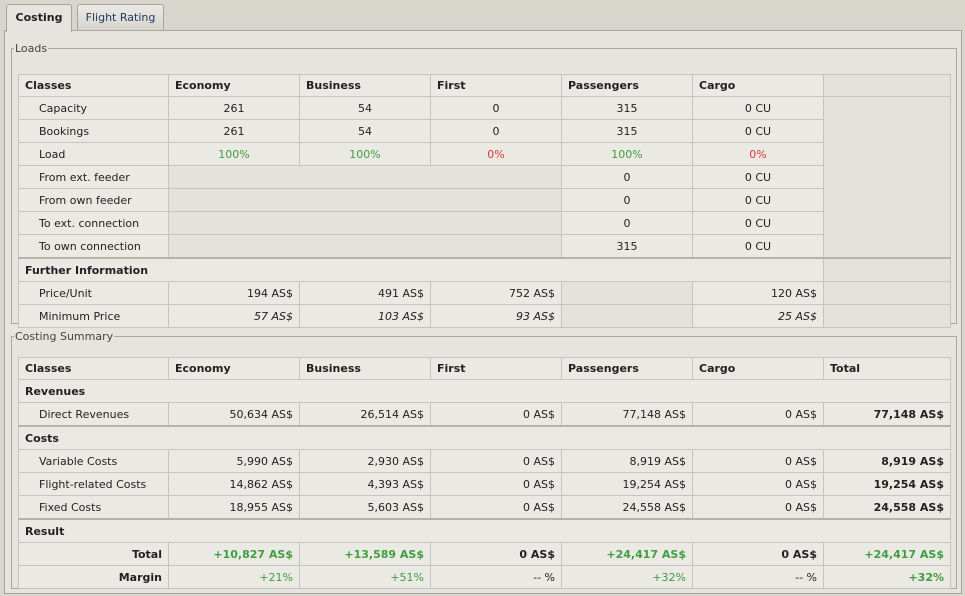 Image resolution: width=965 pixels, height=596 pixels. Describe the element at coordinates (421, 269) in the screenshot. I see `further-information-title: Further Information` at that location.